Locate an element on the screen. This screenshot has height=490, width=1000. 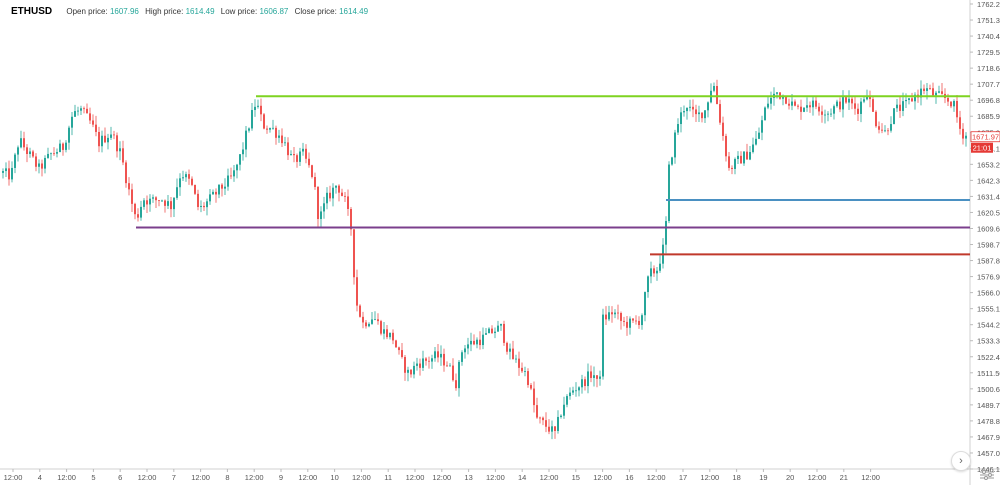
last-price-badge is located at coordinates (985, 137).